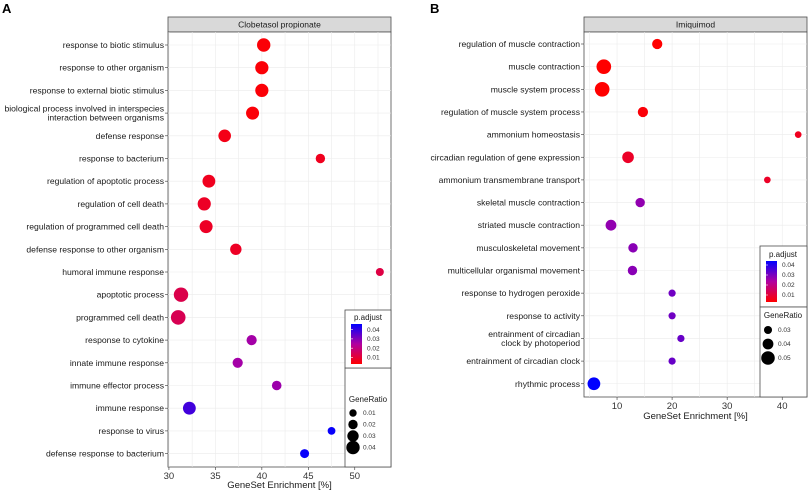 The height and width of the screenshot is (491, 809). Describe the element at coordinates (510, 112) in the screenshot. I see `y-tick-label: regulation of muscle system process` at that location.